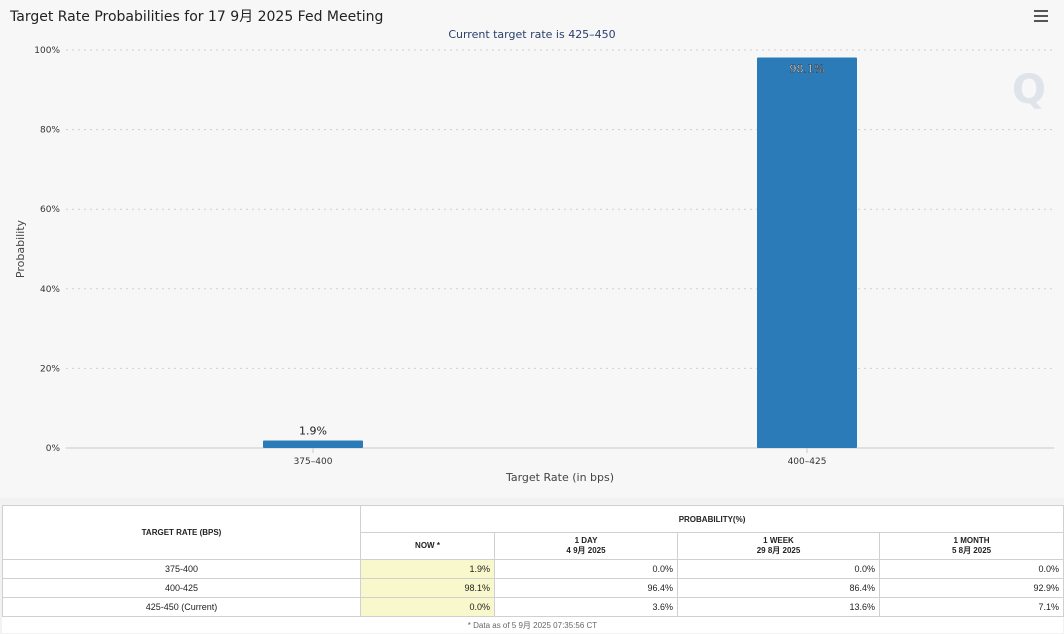 The image size is (1064, 634). I want to click on y-tick-label: 60%, so click(50, 210).